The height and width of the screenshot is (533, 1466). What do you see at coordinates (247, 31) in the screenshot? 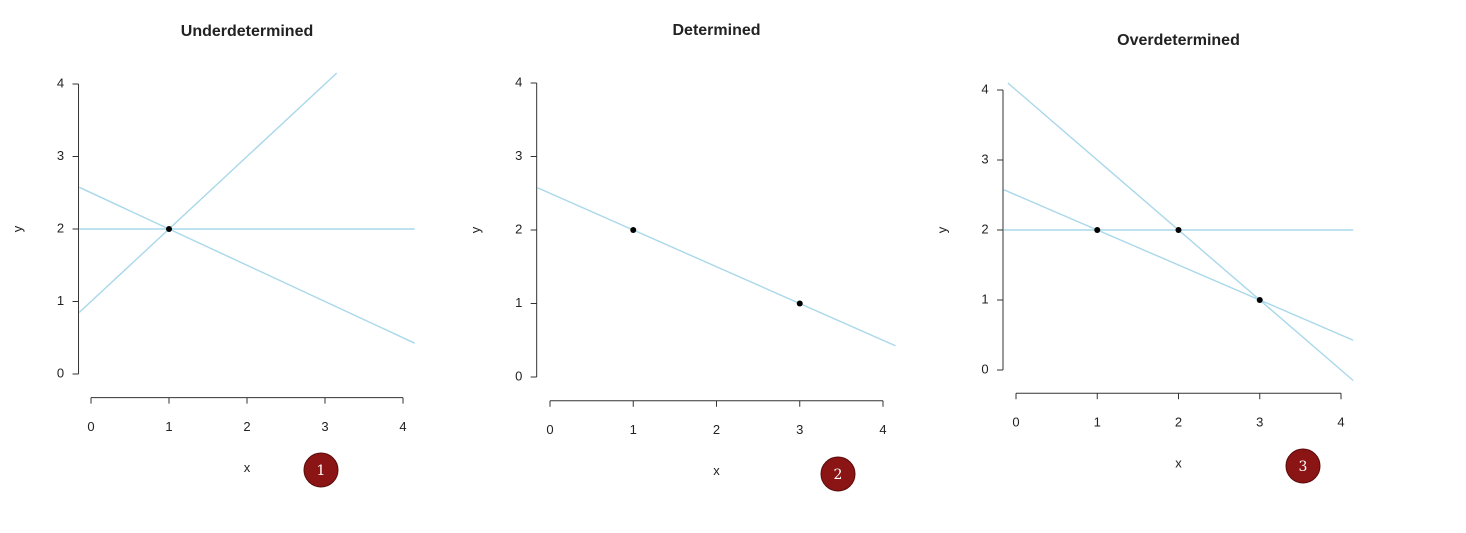
I see `chart-title: Underdetermined` at bounding box center [247, 31].